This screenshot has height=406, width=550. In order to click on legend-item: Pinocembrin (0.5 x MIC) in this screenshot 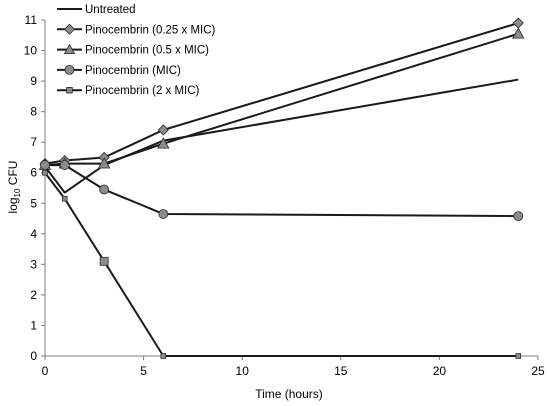, I will do `click(133, 50)`.